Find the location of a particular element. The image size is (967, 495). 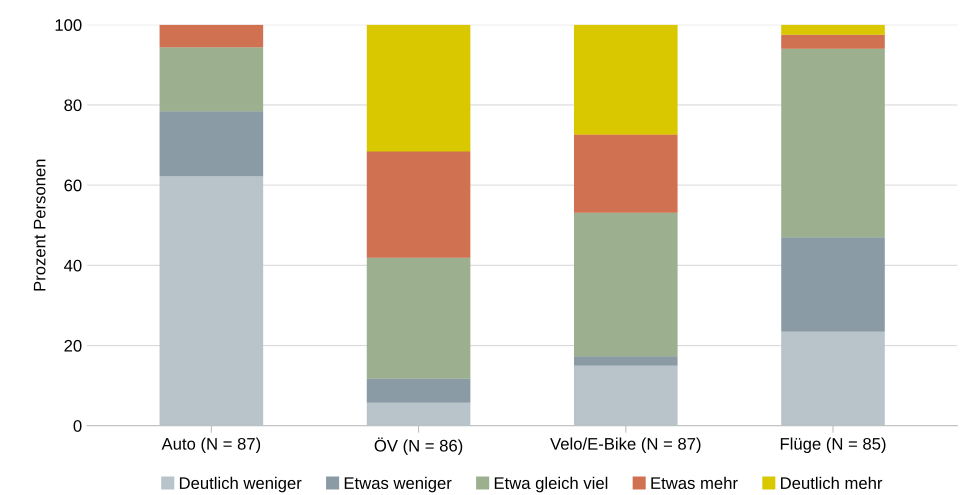

y-axis-title: Prozent Personen is located at coordinates (40, 225).